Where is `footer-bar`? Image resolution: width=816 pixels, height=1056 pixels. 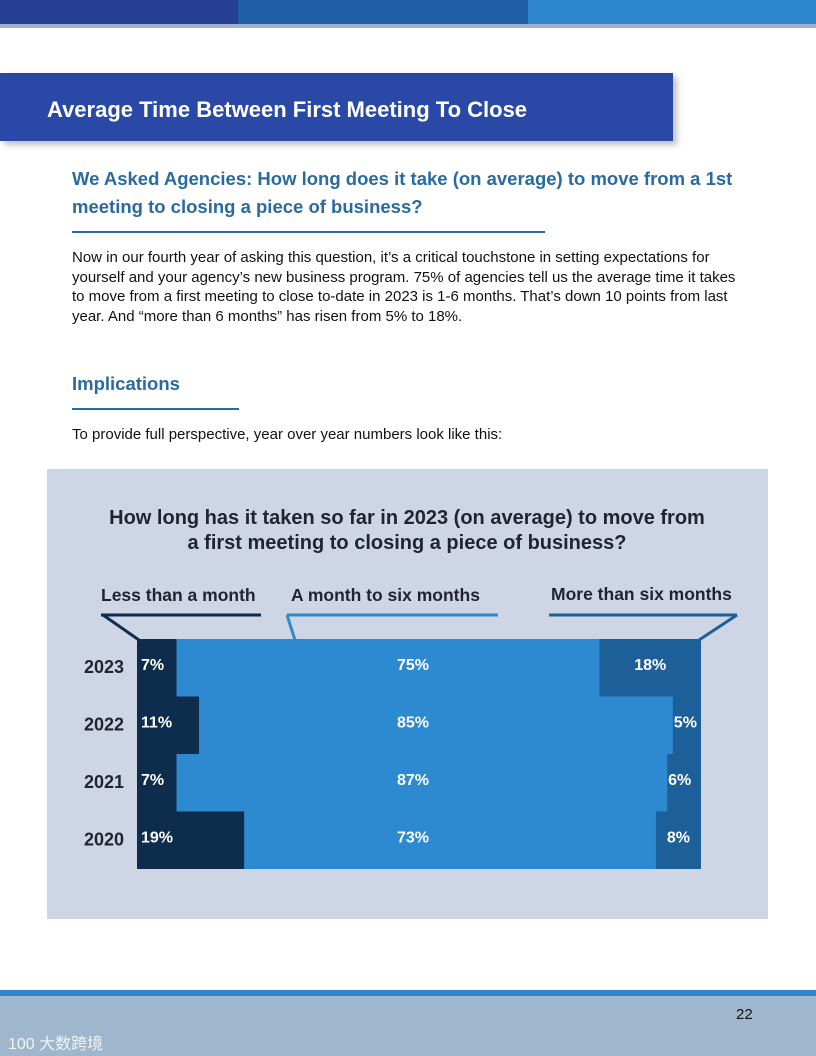
footer-bar is located at coordinates (408, 1026).